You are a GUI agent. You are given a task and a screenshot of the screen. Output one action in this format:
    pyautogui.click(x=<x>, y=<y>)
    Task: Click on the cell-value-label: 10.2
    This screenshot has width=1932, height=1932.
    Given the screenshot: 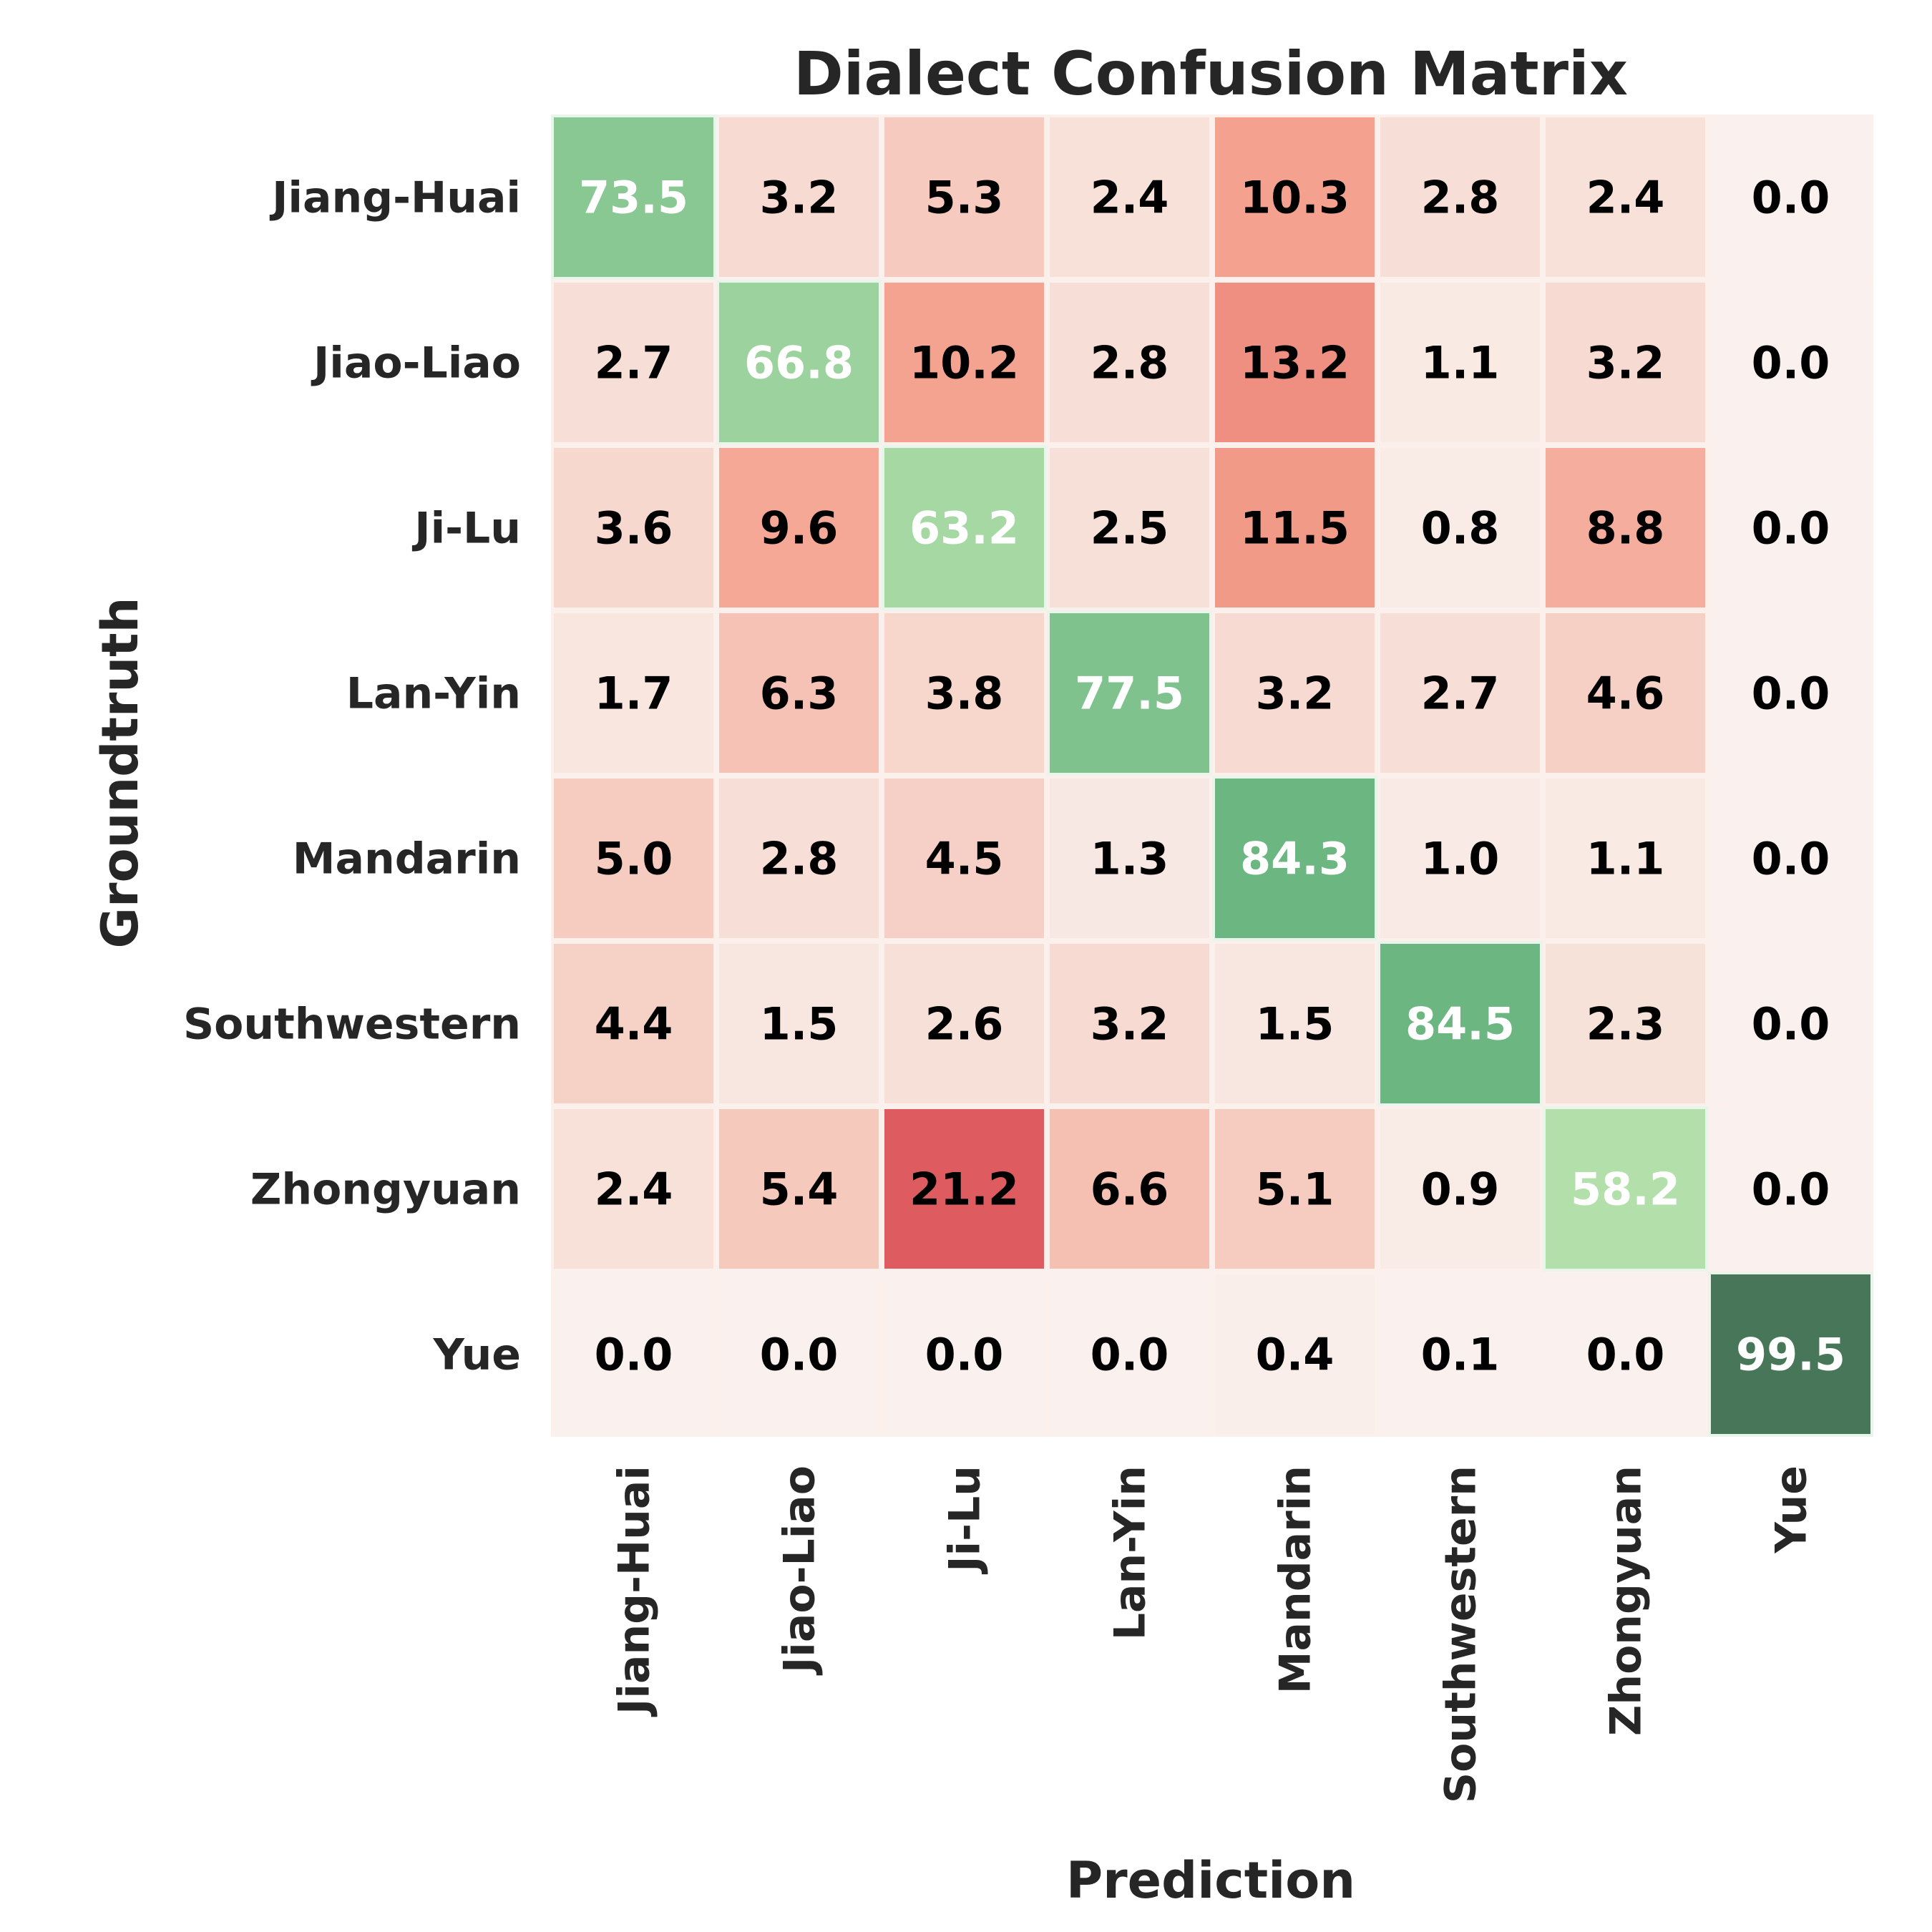 What is the action you would take?
    pyautogui.click(x=964, y=363)
    